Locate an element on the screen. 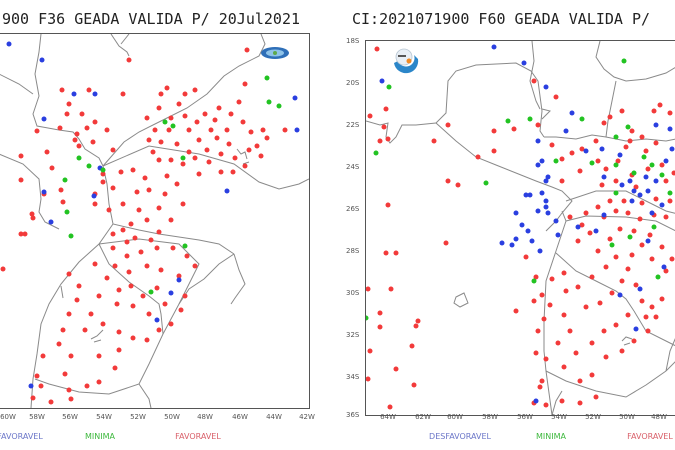 The height and width of the screenshot is (450, 675). y-tick: 36S is located at coordinates (353, 415).